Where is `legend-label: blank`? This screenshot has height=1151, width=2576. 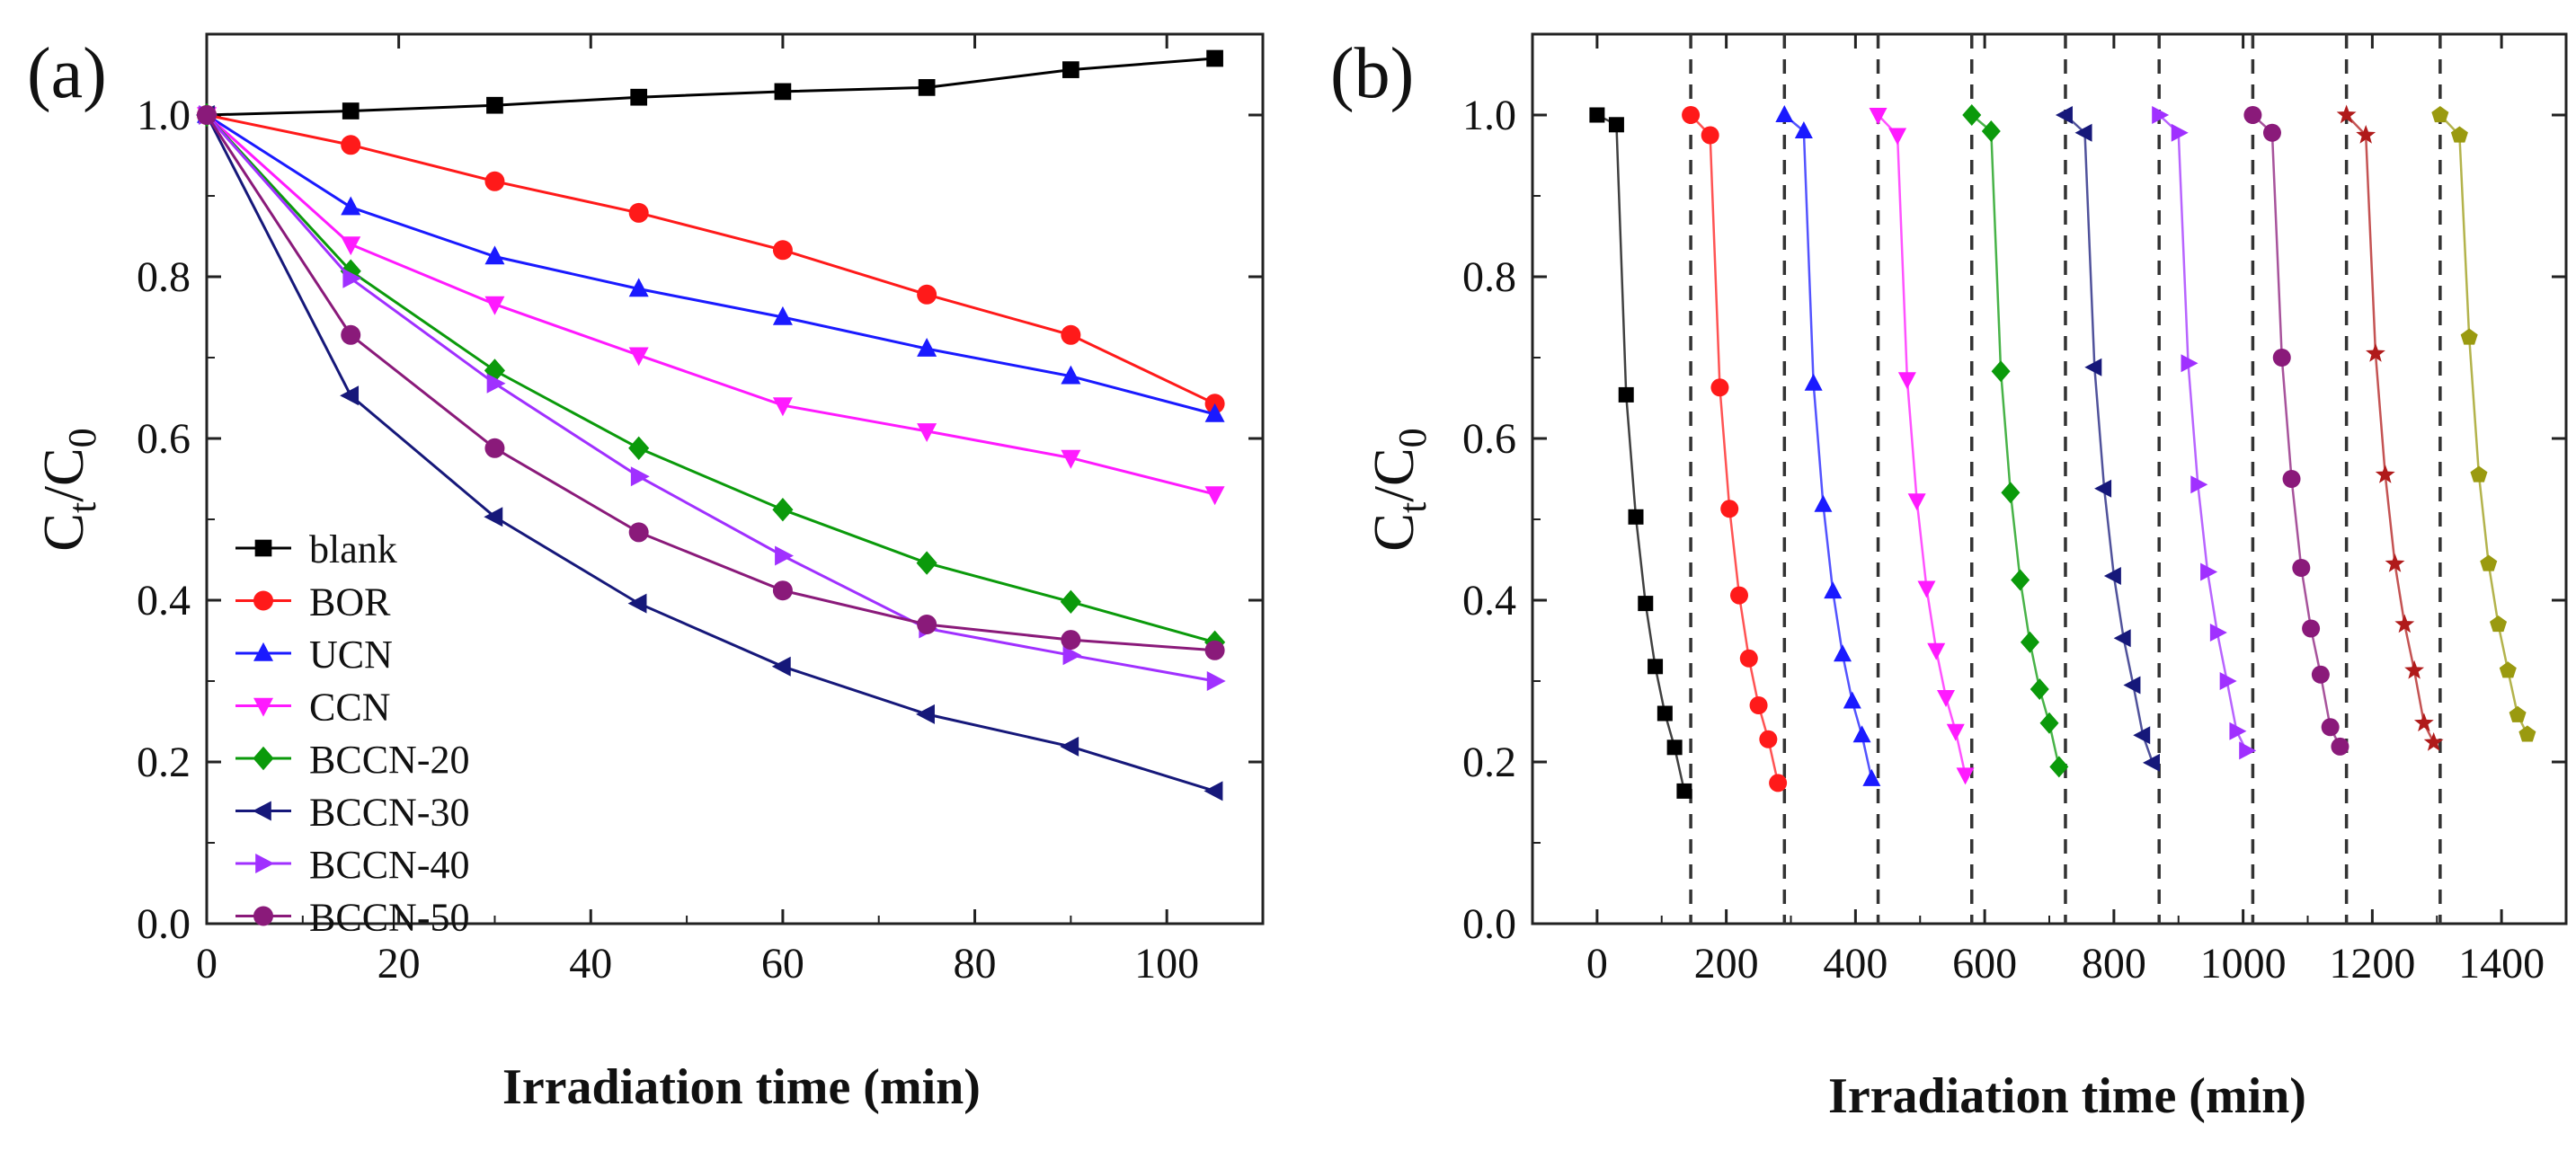
legend-label: blank is located at coordinates (353, 549).